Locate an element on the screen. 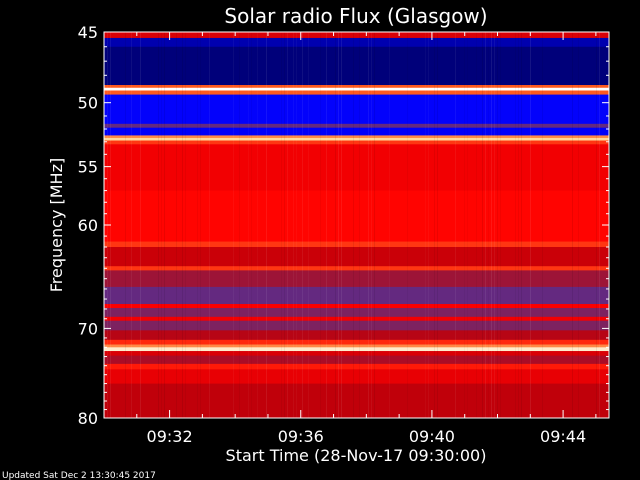 Image resolution: width=640 pixels, height=480 pixels. y-tick-label: 60 is located at coordinates (88, 225).